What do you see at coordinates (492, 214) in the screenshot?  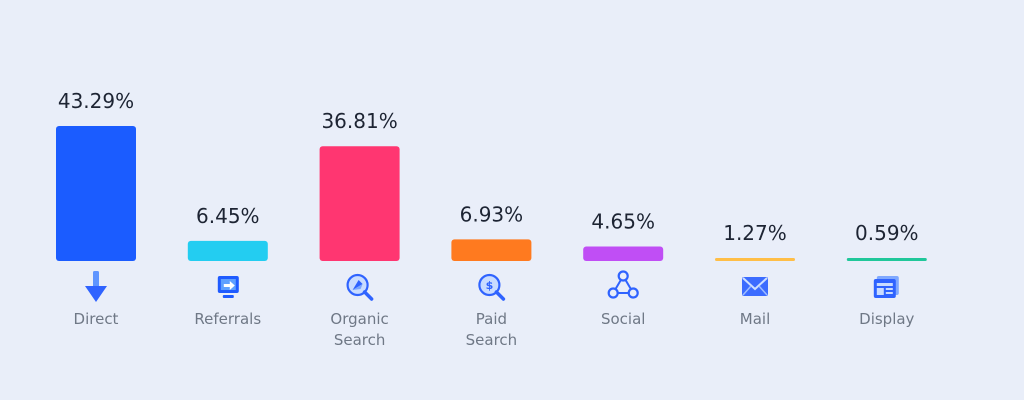 I see `value-label: 6.93%` at bounding box center [492, 214].